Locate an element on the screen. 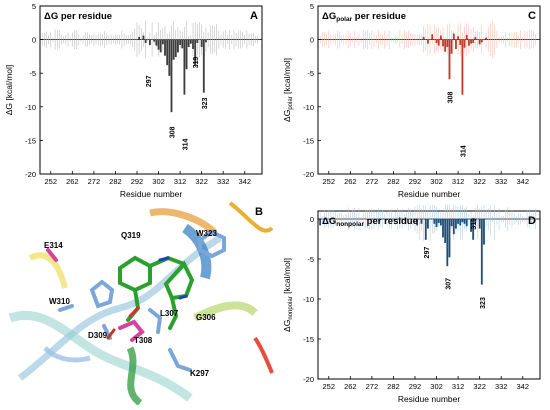  bar-label: 319 is located at coordinates (196, 63).